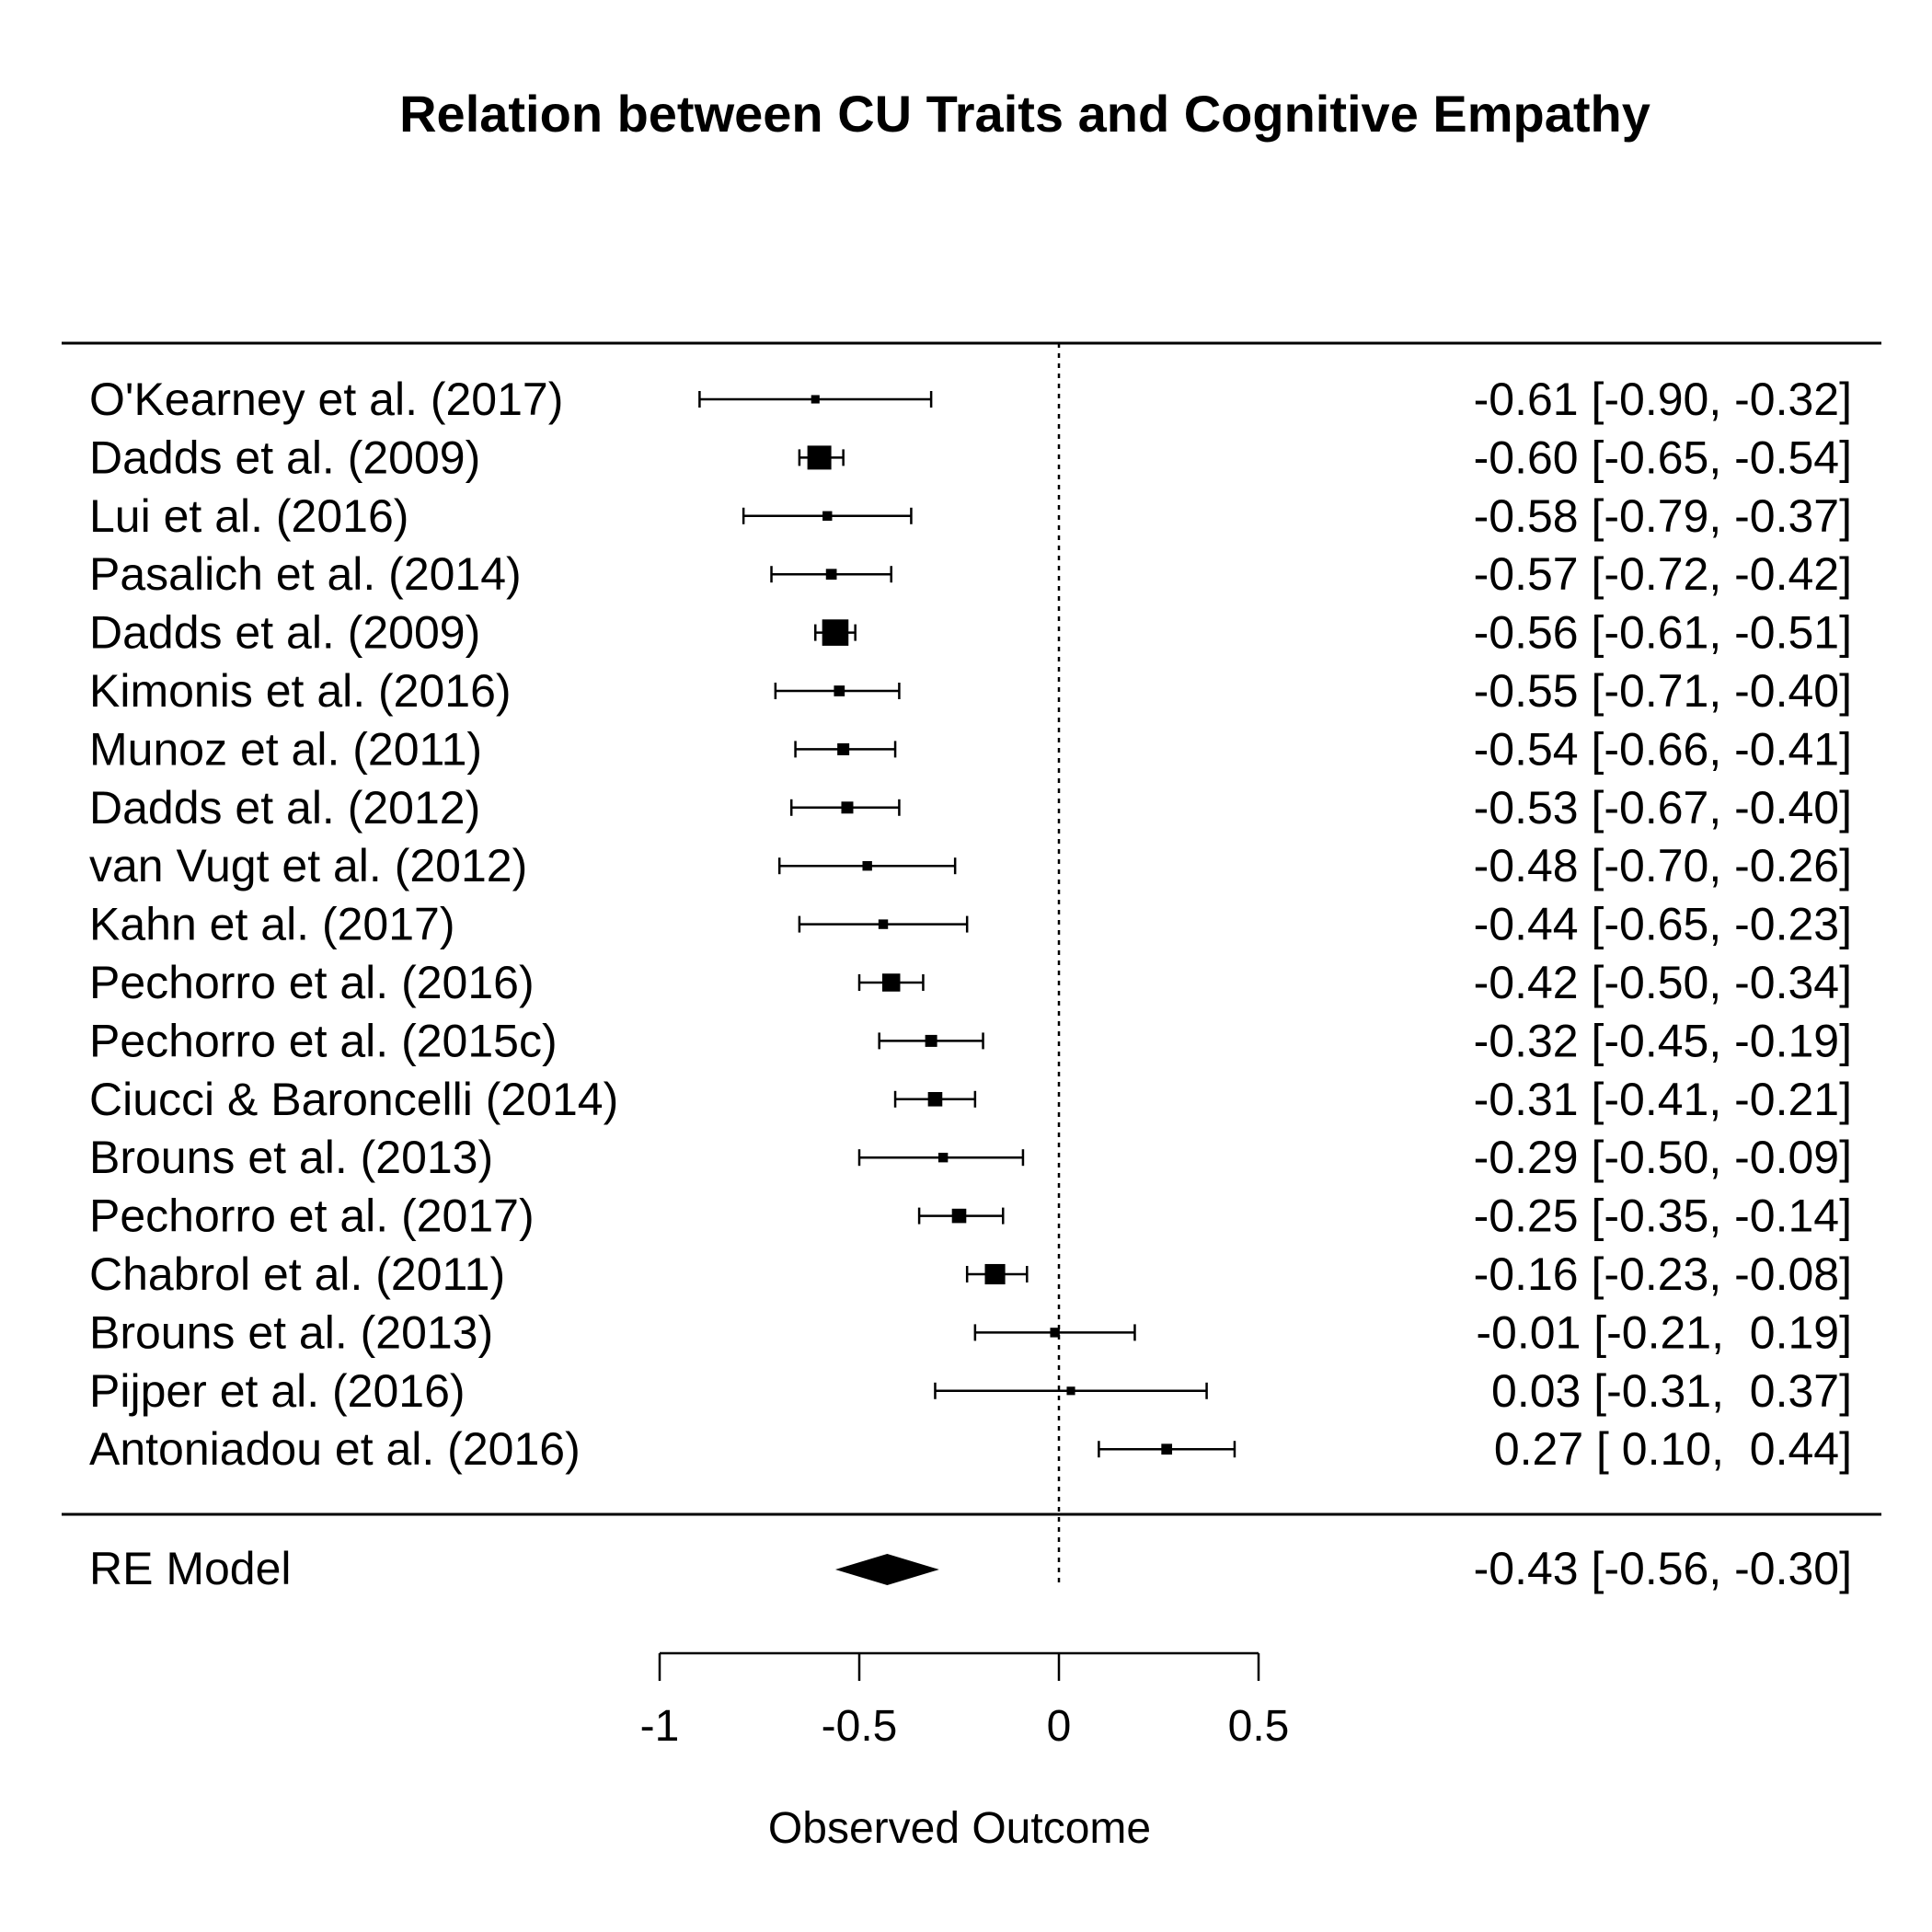  Describe the element at coordinates (860, 1726) in the screenshot. I see `x-tick-label: -0.5` at that location.